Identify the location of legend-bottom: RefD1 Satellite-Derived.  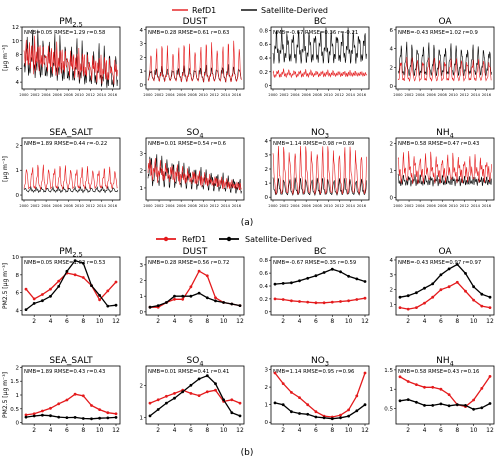
(234, 239).